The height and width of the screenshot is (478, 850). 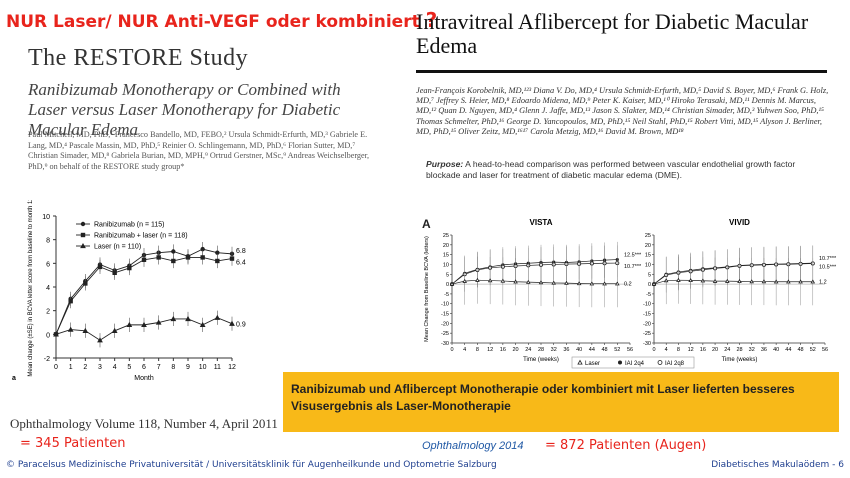 I want to click on journal-2014: Ophthalmology 2014, so click(x=473, y=446).